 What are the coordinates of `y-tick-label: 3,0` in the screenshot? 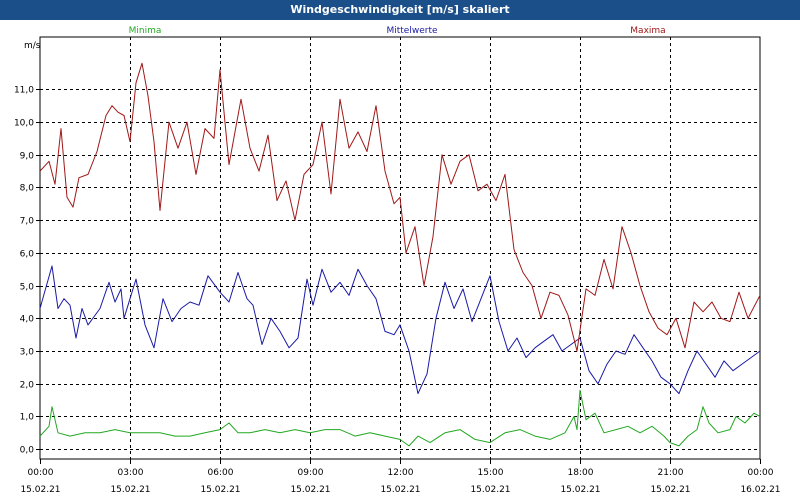 It's located at (27, 353).